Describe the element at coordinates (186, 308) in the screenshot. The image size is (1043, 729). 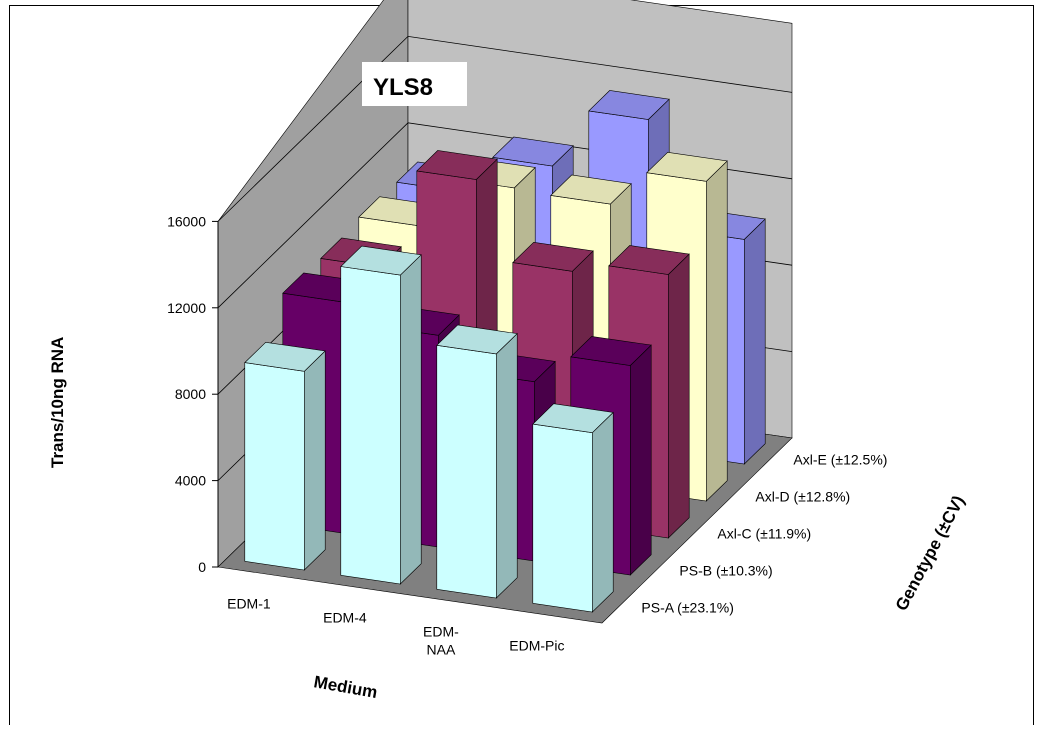
I see `y-tick-label: 12000` at that location.